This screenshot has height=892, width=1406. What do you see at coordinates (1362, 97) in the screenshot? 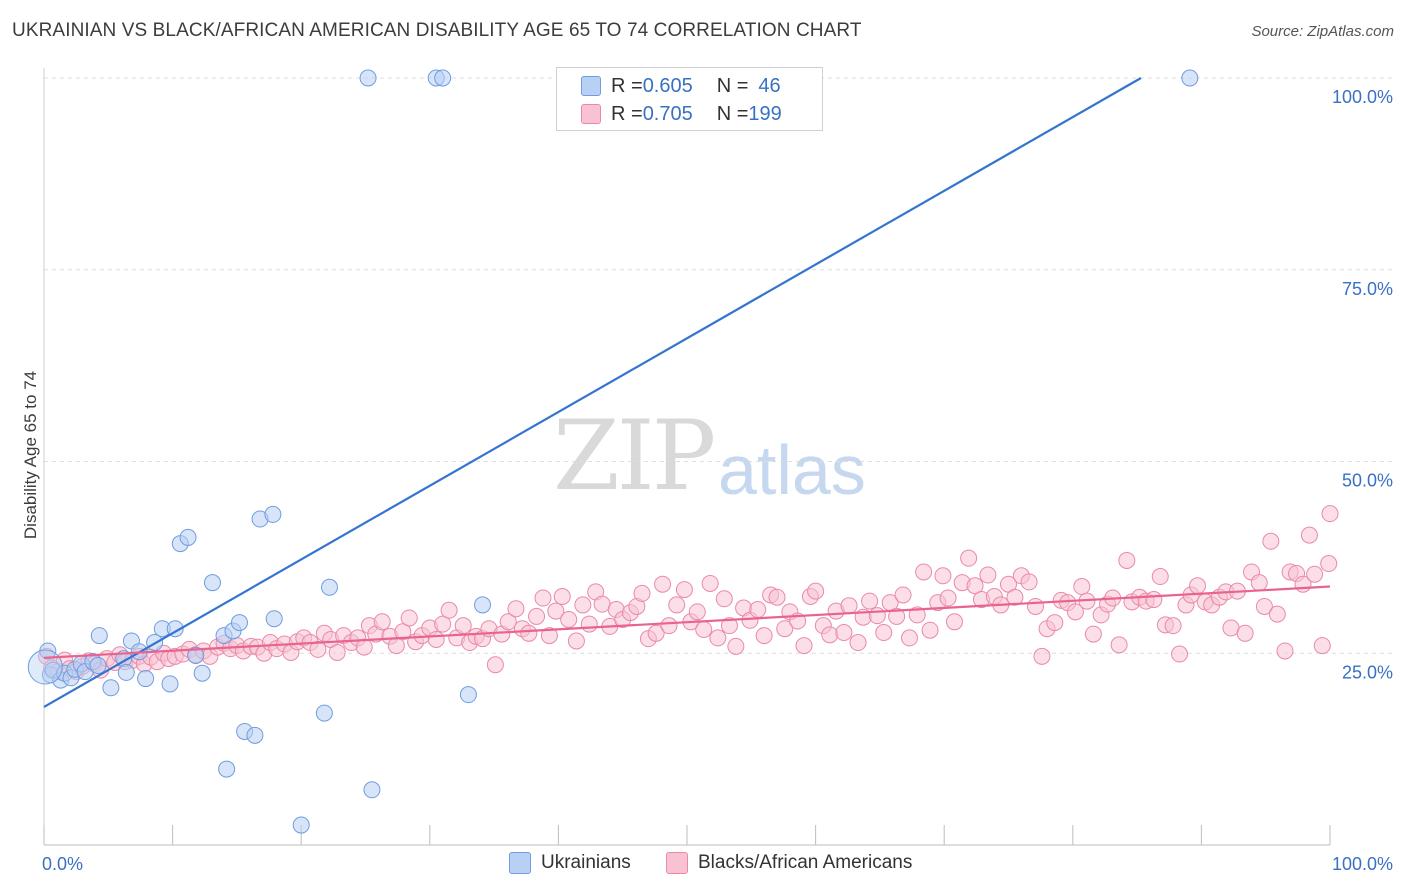
I see `y-tick-label: 100.0%` at bounding box center [1362, 97].